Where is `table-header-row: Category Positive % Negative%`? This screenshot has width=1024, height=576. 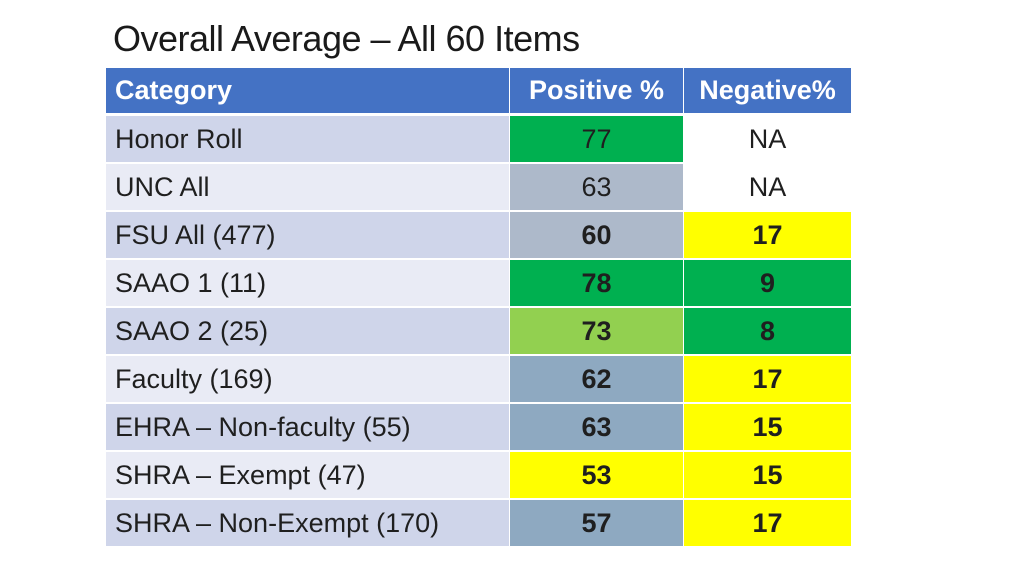 table-header-row: Category Positive % Negative% is located at coordinates (478, 92).